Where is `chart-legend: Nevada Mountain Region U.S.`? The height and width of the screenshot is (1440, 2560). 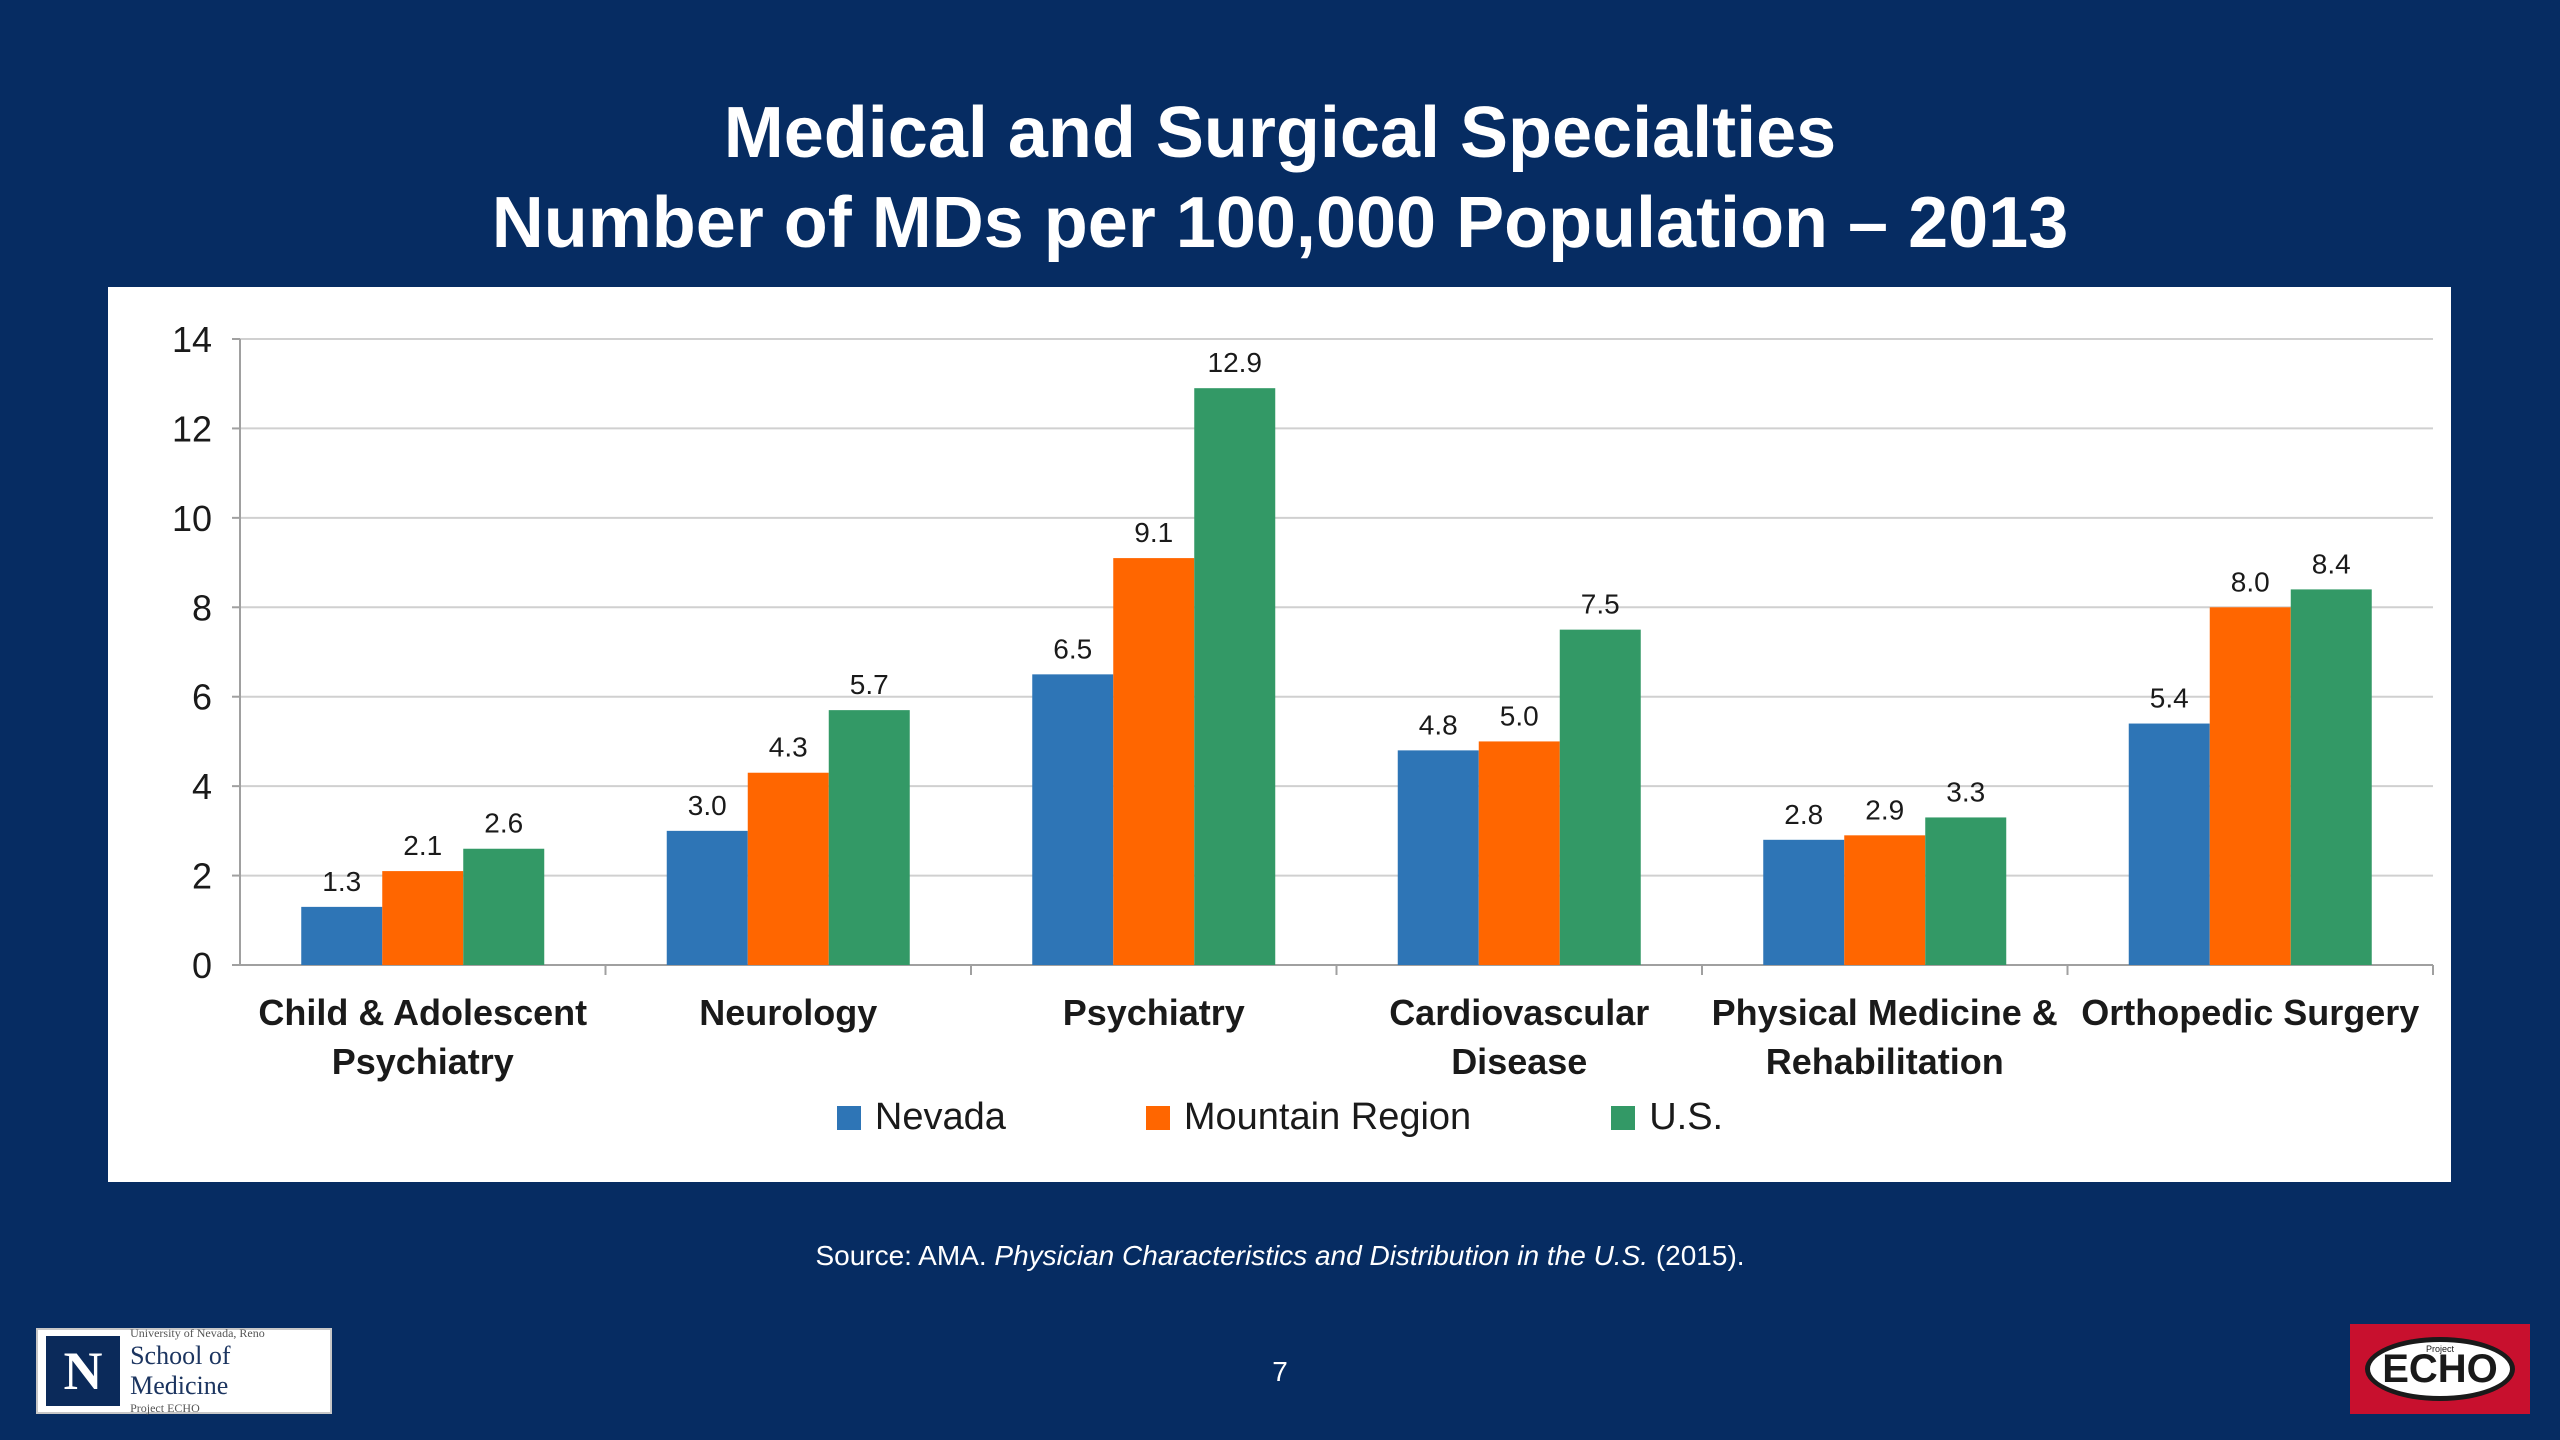 chart-legend: Nevada Mountain Region U.S. is located at coordinates (1280, 1117).